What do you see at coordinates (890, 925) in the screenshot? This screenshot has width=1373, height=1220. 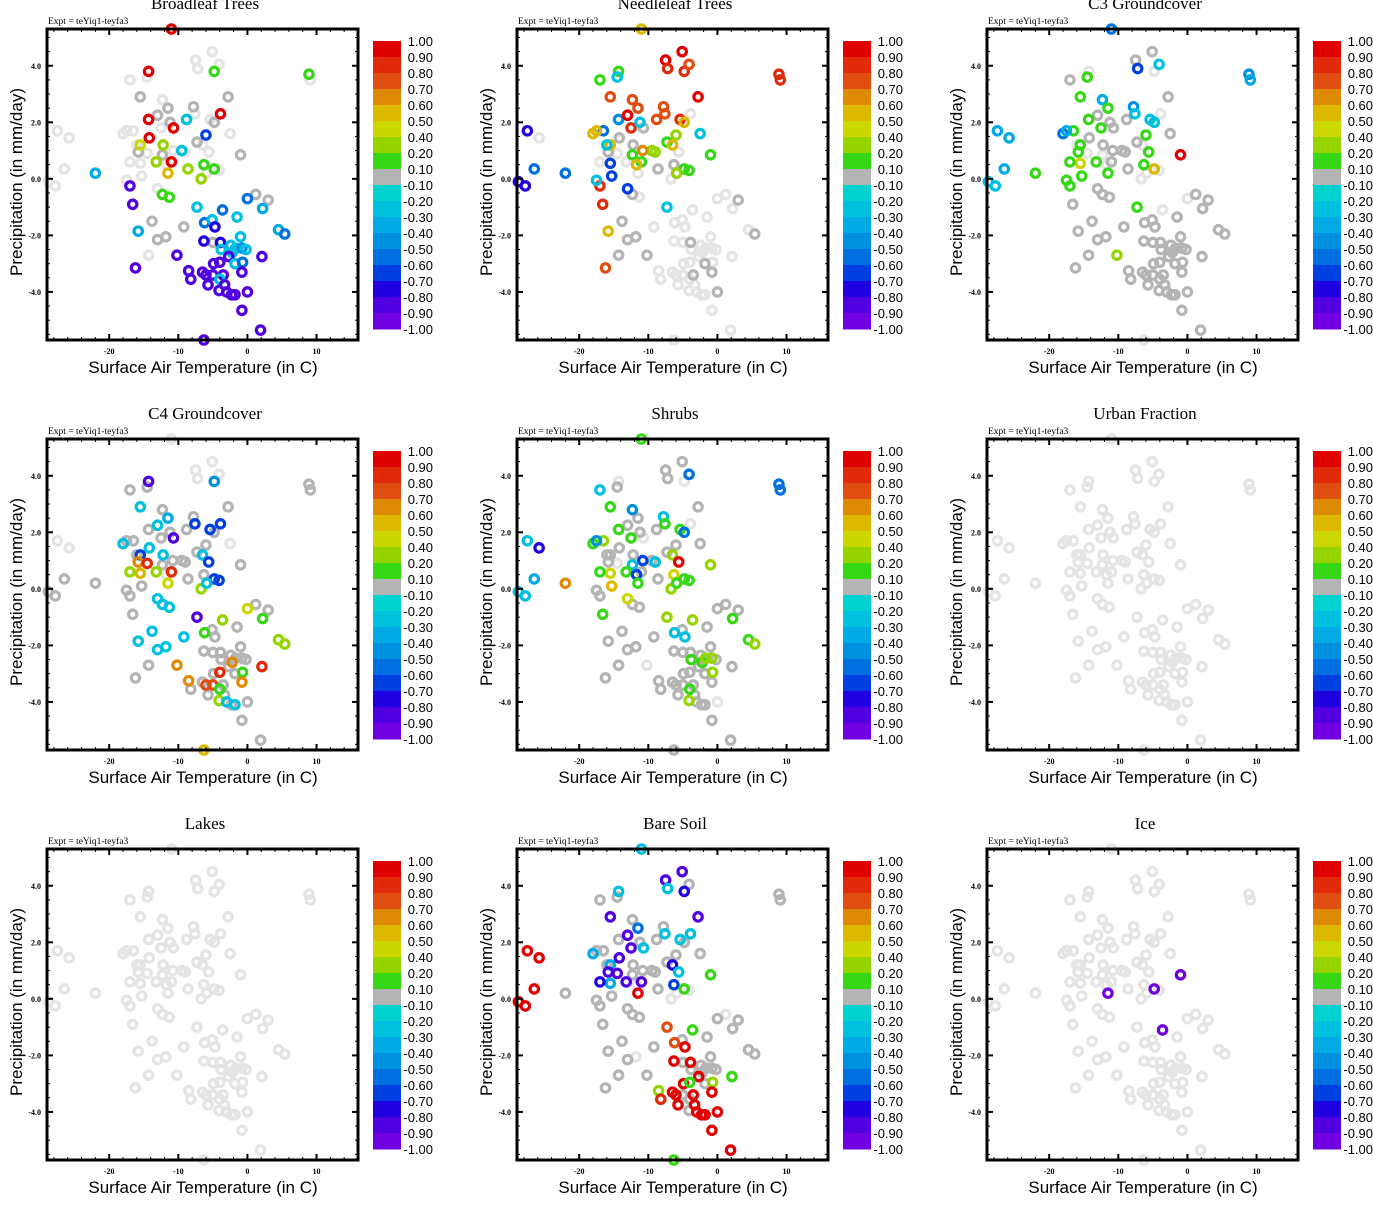 I see `colorbar-label: 0.60` at bounding box center [890, 925].